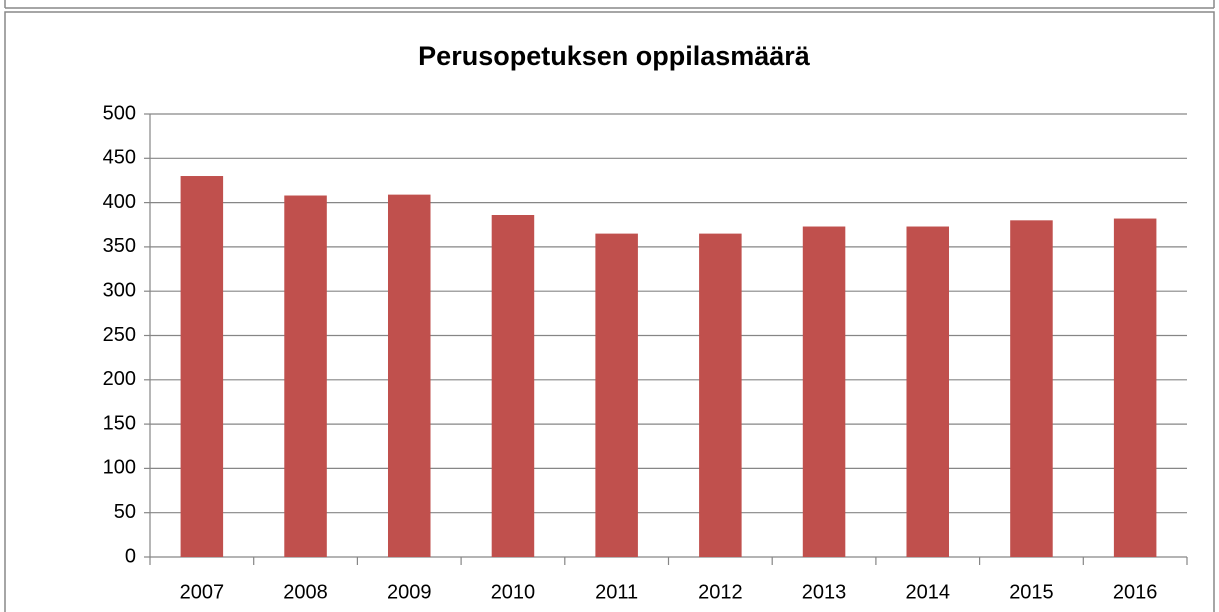 The width and height of the screenshot is (1219, 612). I want to click on y-tick-label: 350, so click(119, 246).